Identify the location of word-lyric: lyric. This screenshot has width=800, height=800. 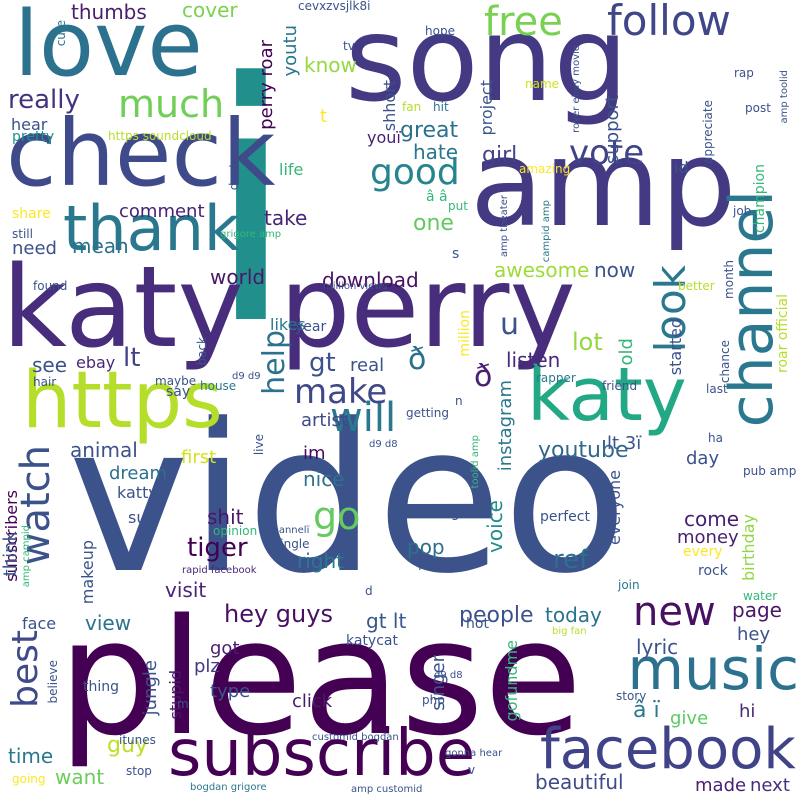
(657, 647).